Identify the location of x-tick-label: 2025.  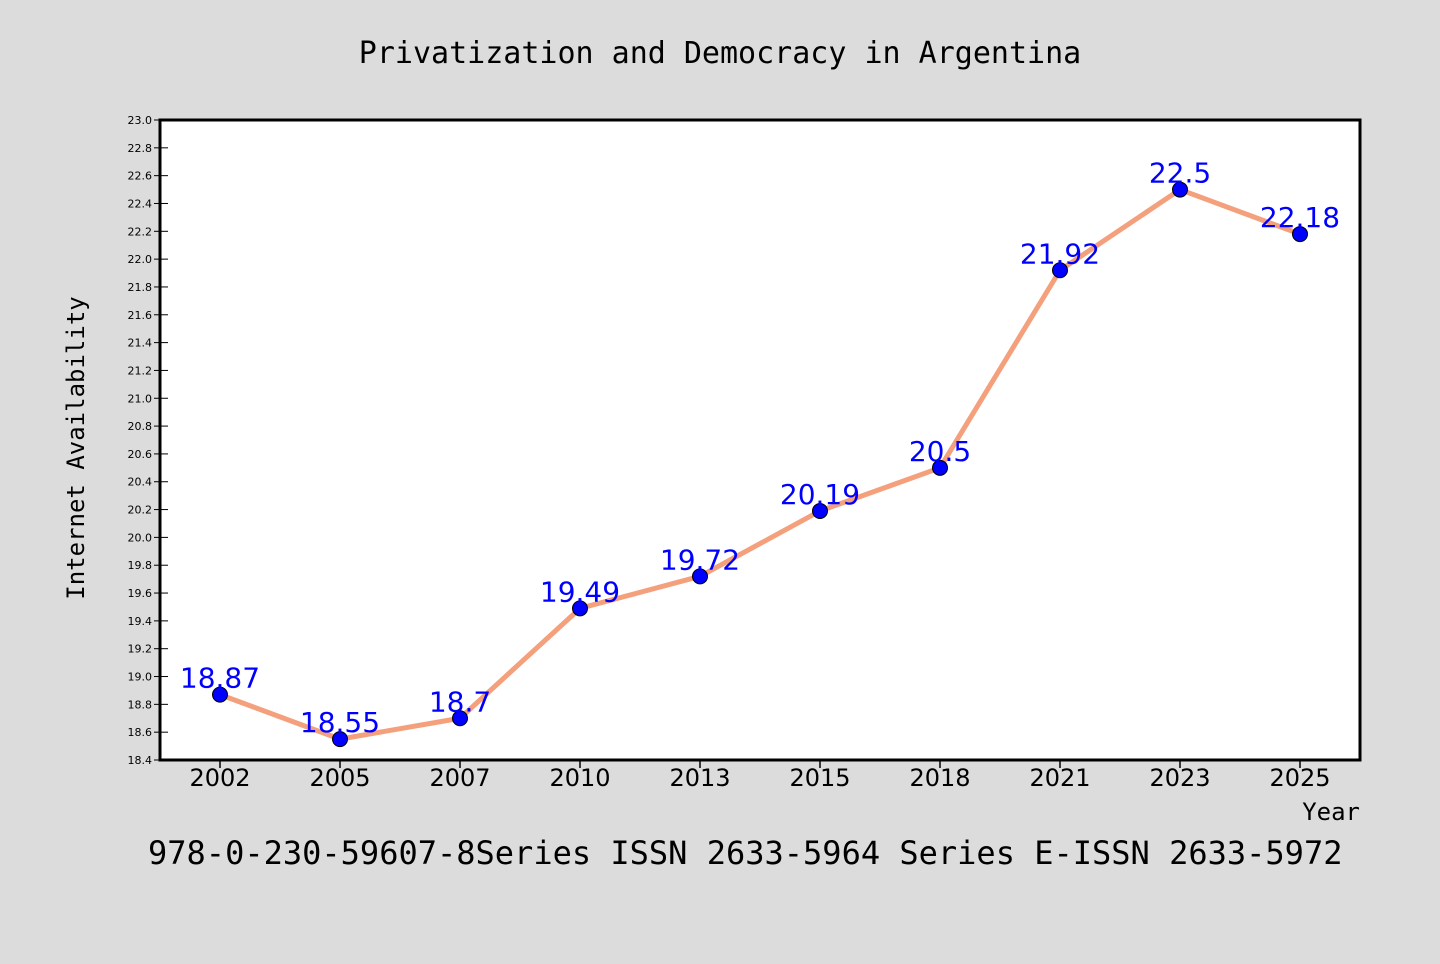
(1299, 778).